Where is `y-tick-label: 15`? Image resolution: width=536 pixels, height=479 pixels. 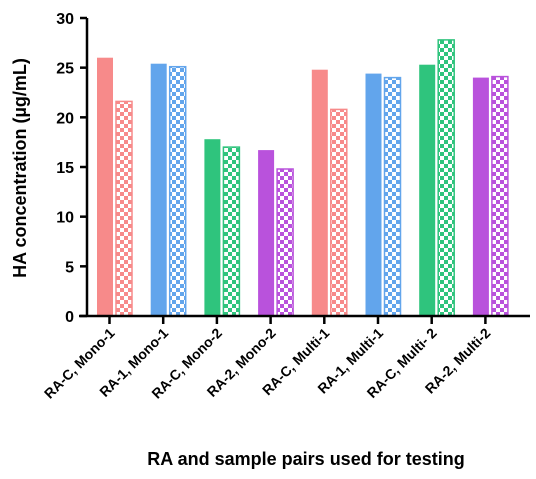
y-tick-label: 15 is located at coordinates (65, 168).